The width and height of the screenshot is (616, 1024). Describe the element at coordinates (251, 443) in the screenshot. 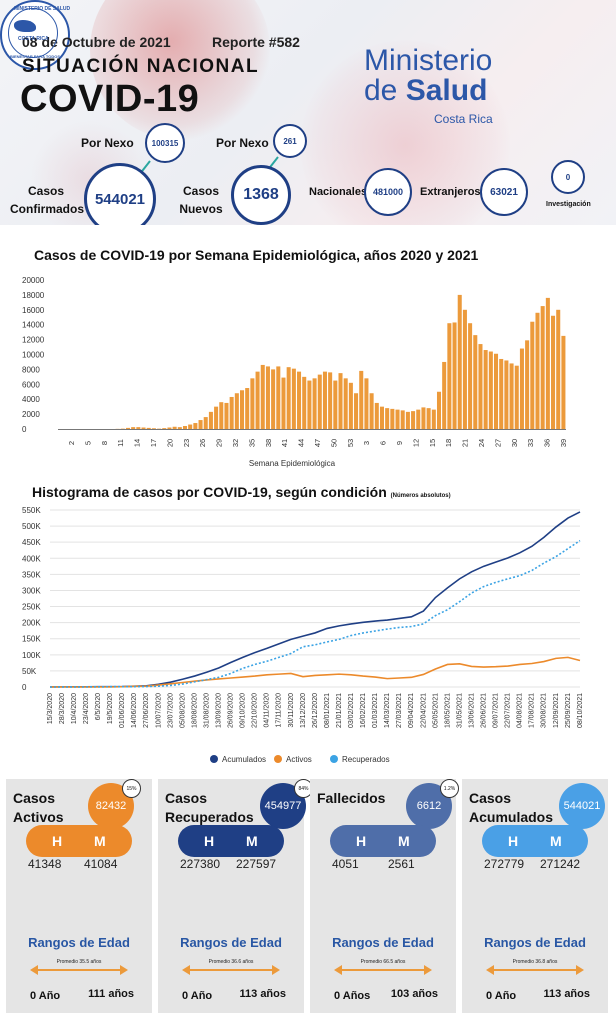

I see `x-tick-label: 35` at that location.